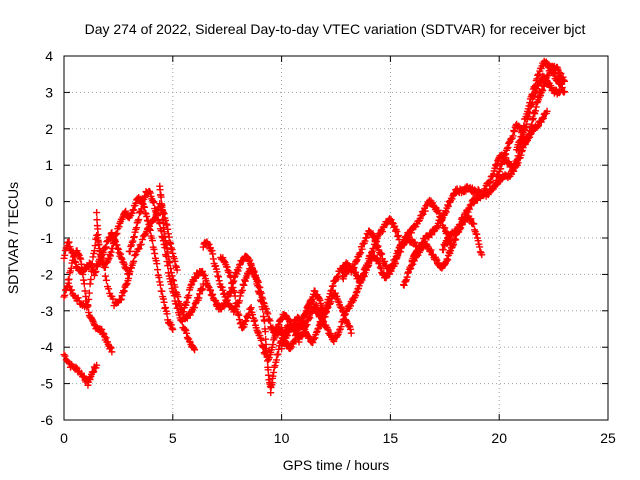 The image size is (640, 480). What do you see at coordinates (173, 438) in the screenshot?
I see `x-tick-label: 5` at bounding box center [173, 438].